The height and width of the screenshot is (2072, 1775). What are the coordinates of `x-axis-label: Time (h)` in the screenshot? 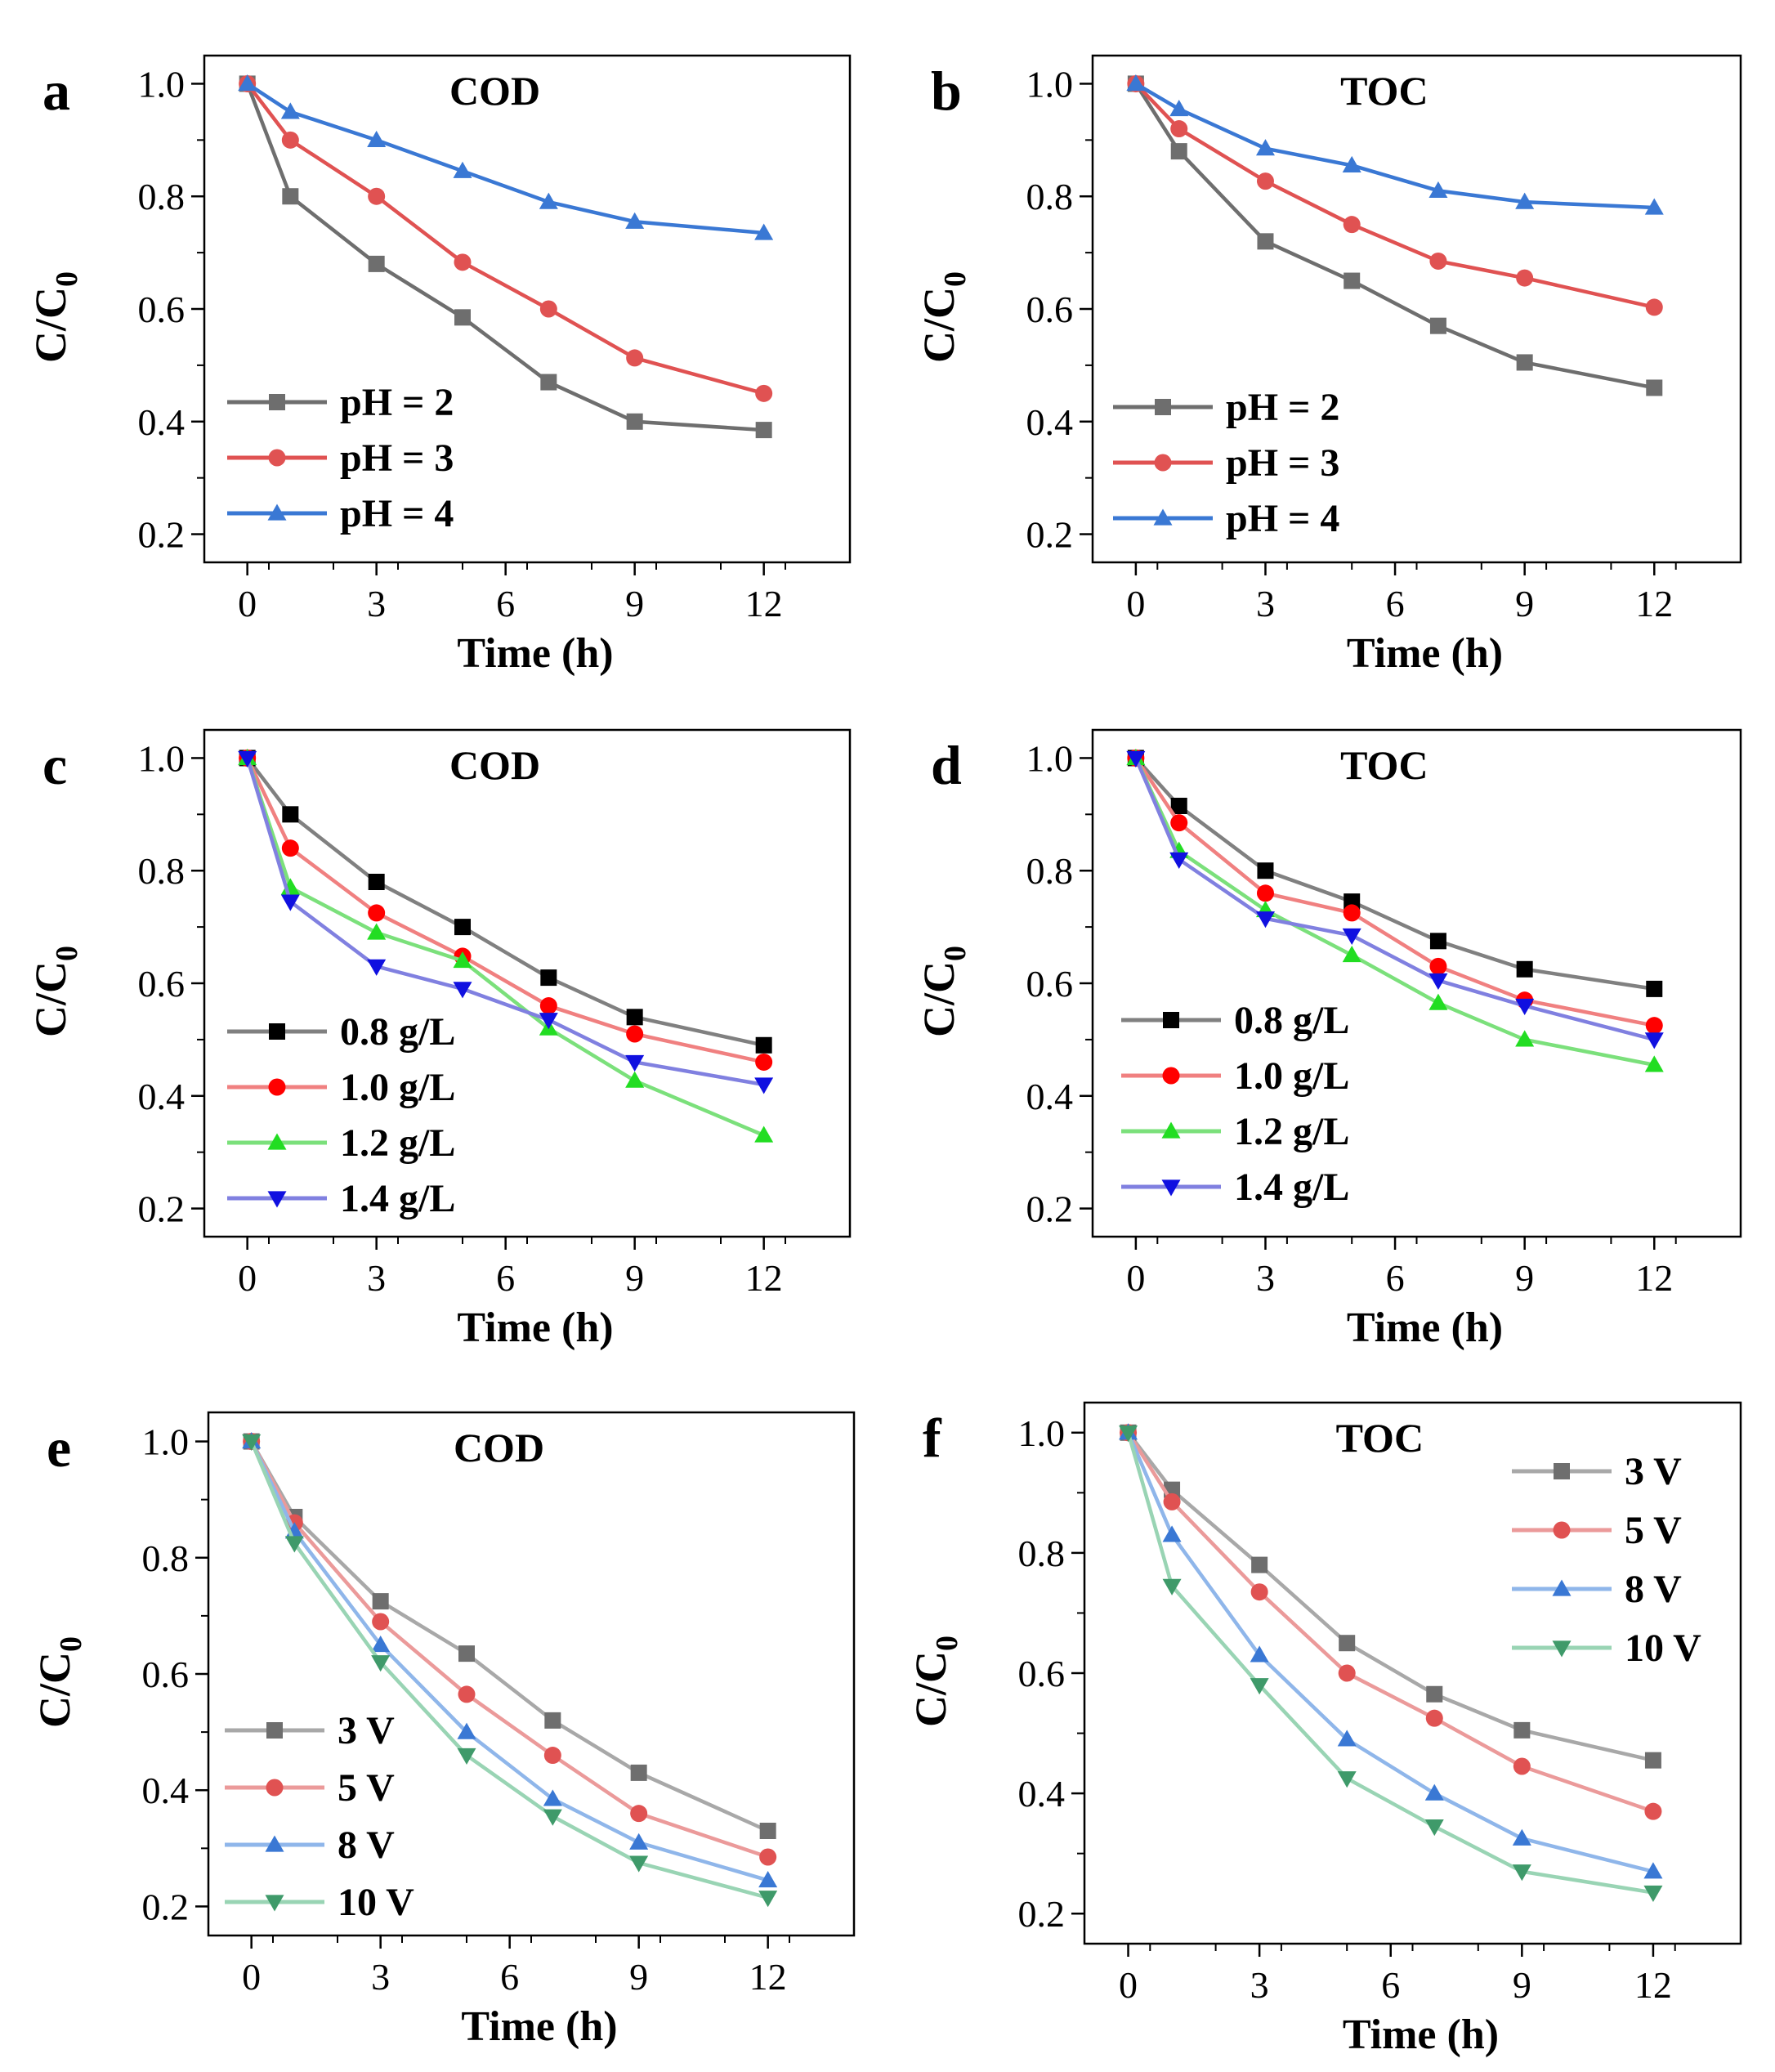 It's located at (535, 653).